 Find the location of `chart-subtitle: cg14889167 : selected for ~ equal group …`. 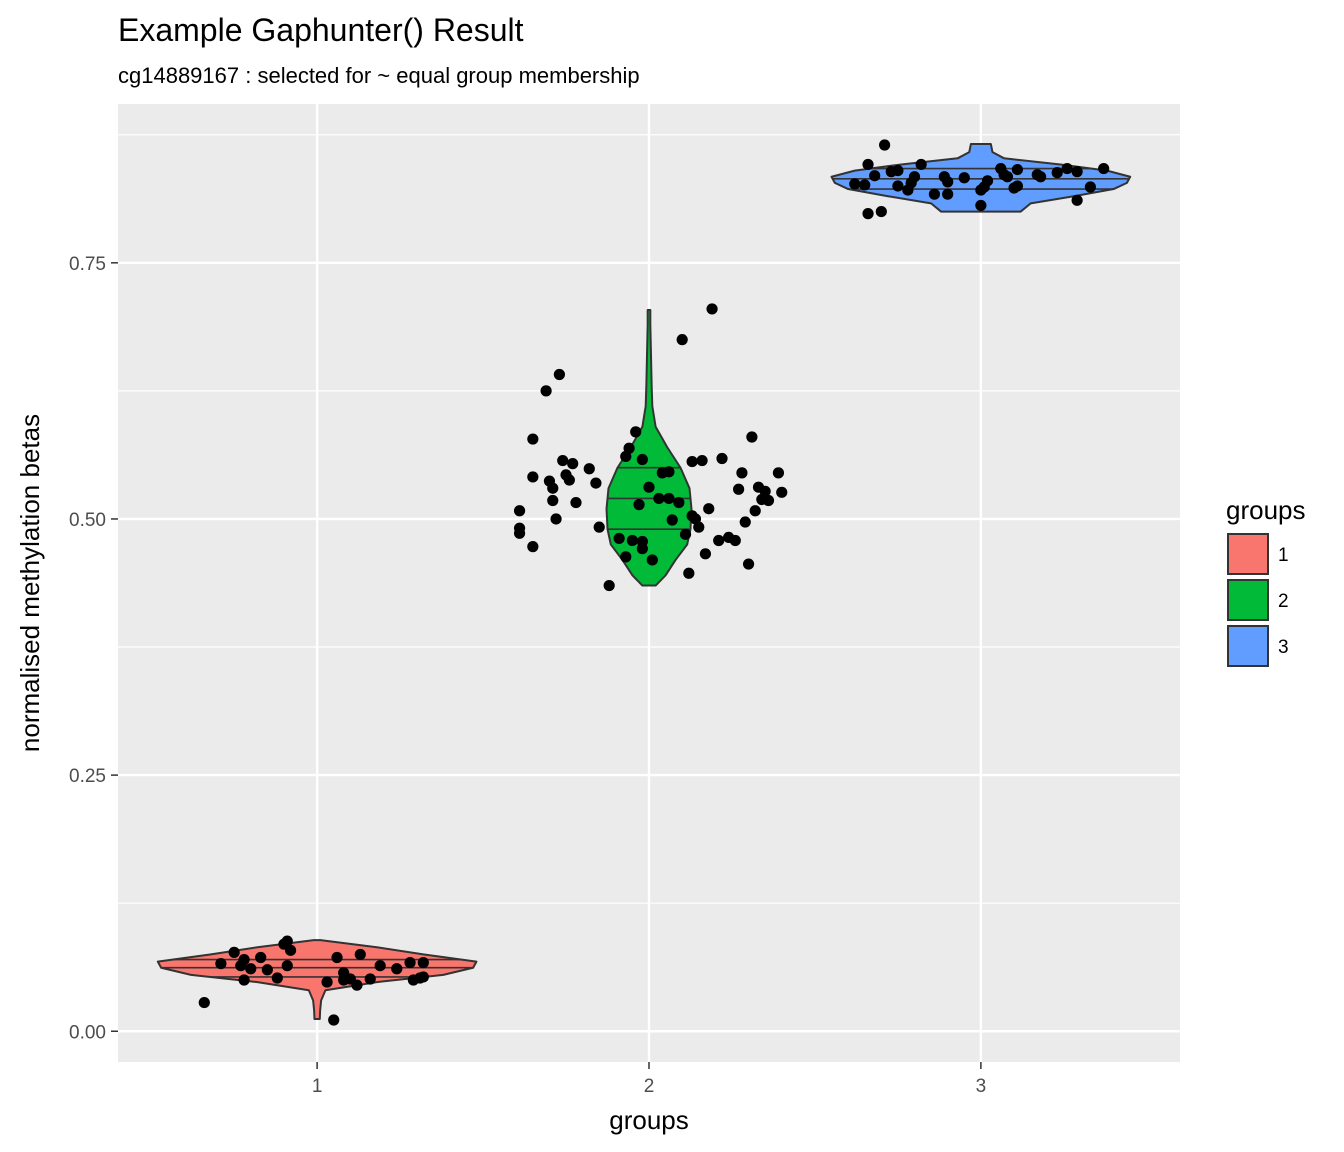

chart-subtitle: cg14889167 : selected for ~ equal group … is located at coordinates (379, 75).